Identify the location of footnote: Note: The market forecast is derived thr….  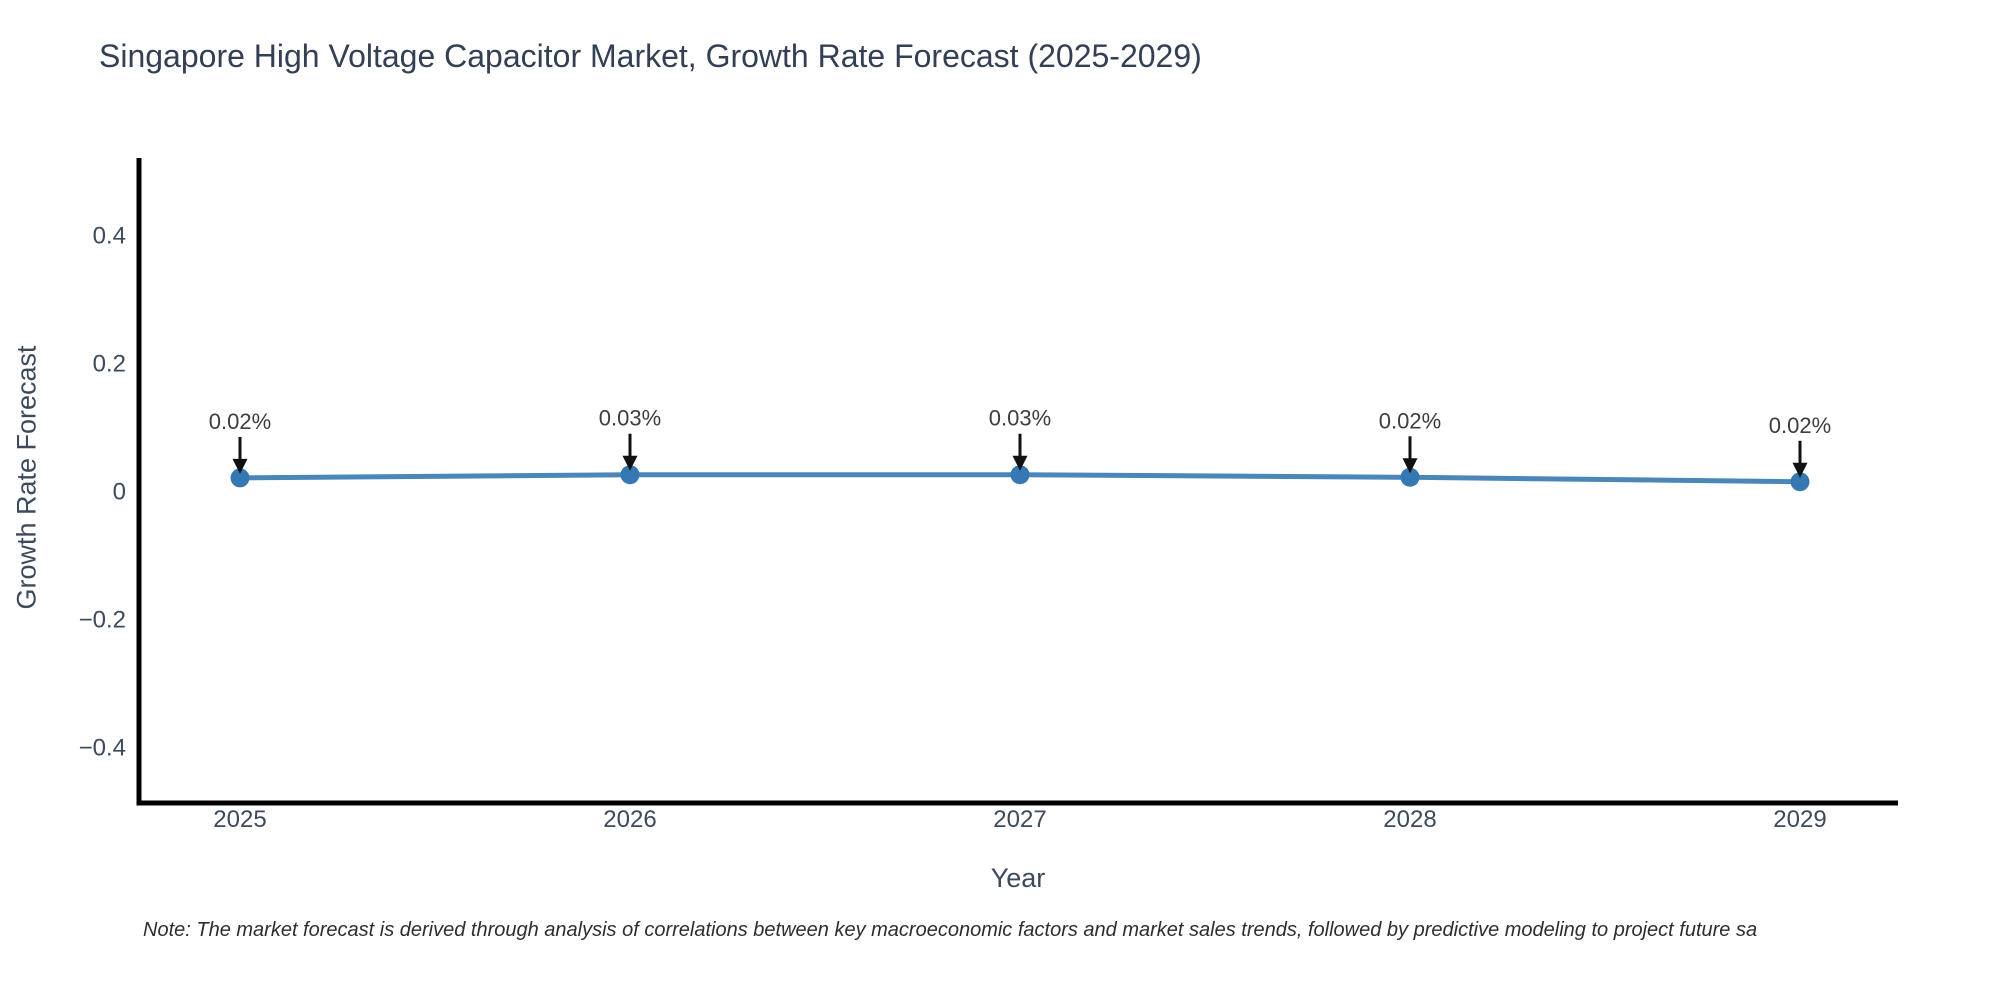
(950, 930).